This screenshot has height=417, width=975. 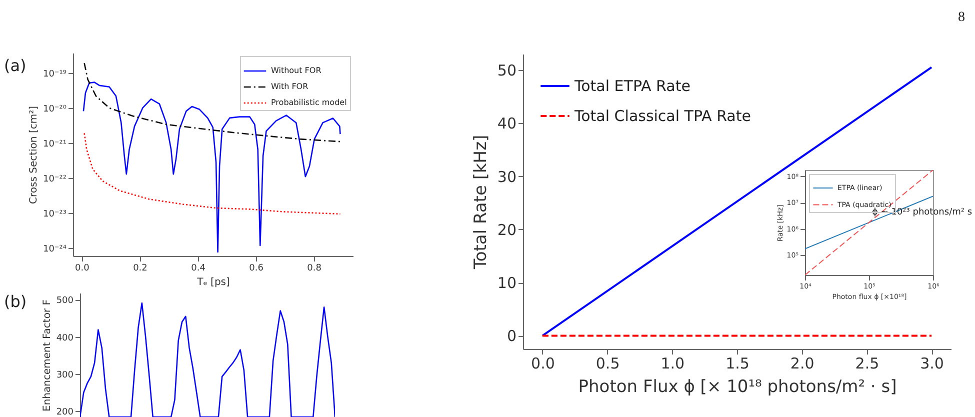 What do you see at coordinates (198, 269) in the screenshot?
I see `x-tick-label: 0.4` at bounding box center [198, 269].